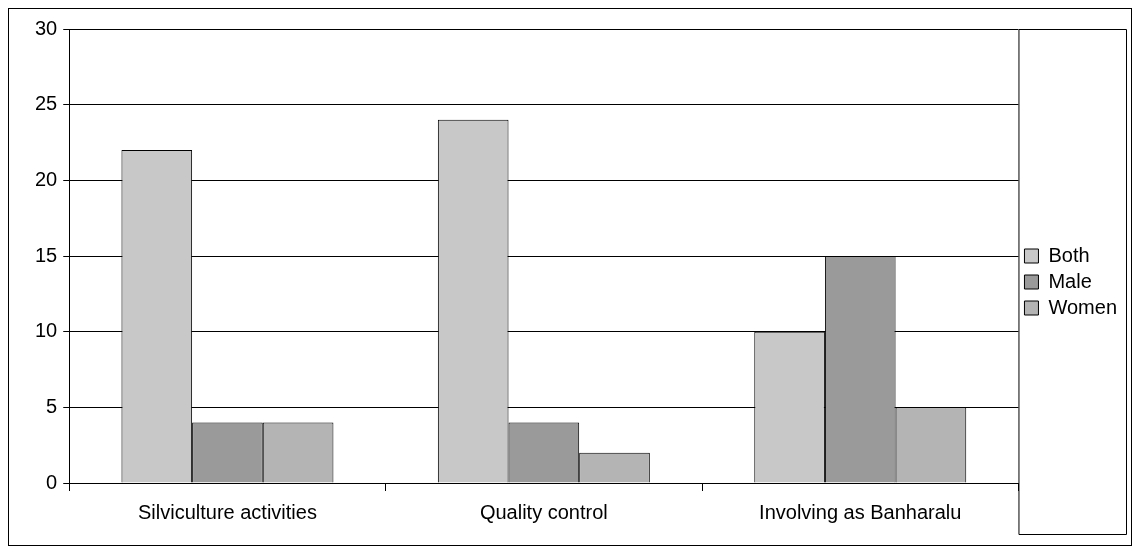 The height and width of the screenshot is (554, 1140). Describe the element at coordinates (860, 511) in the screenshot. I see `x-tick-label: Involving as Banharalu` at that location.